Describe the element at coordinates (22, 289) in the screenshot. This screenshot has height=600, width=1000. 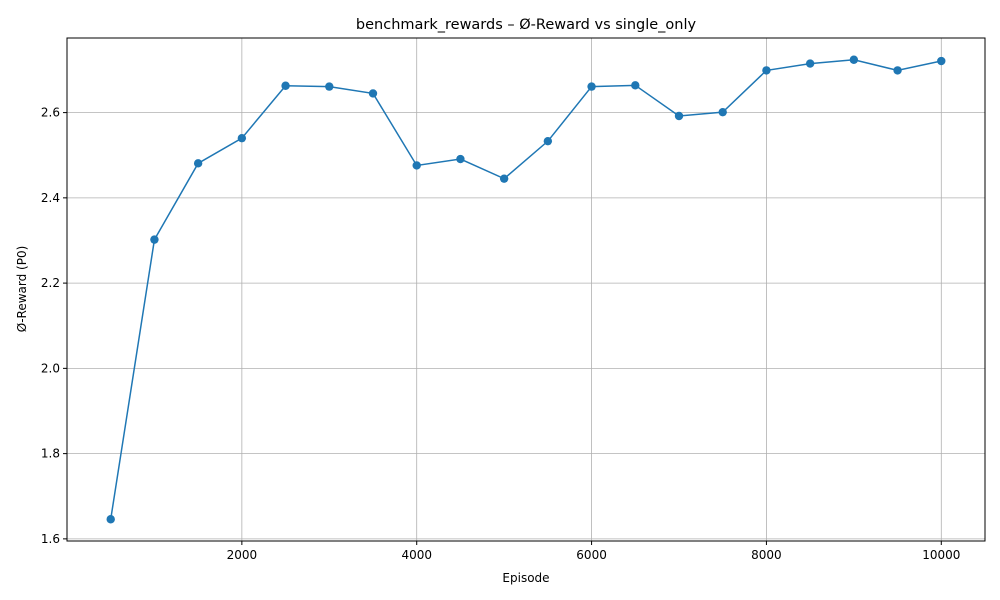
I see `y-axis-label: Ø-Reward (P0)` at that location.